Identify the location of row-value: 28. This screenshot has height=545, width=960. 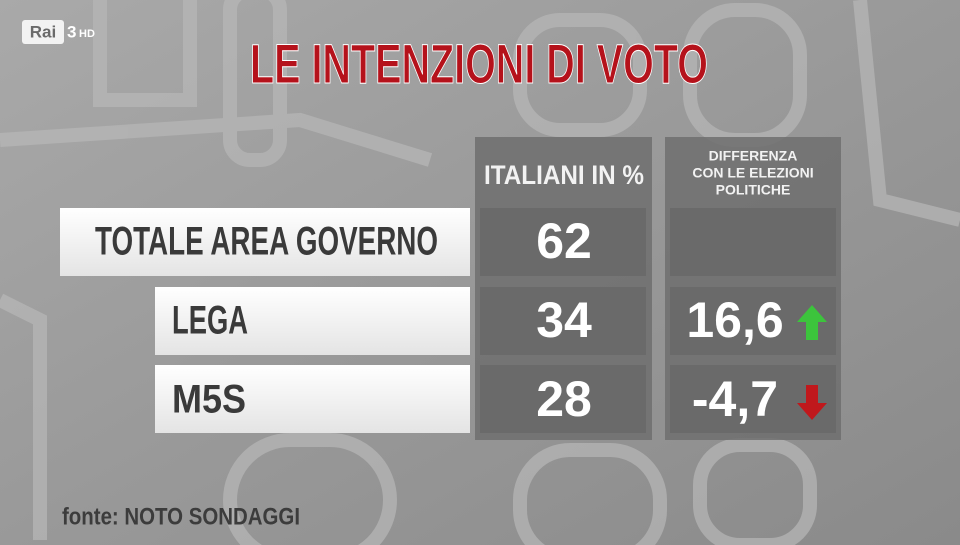
(564, 399).